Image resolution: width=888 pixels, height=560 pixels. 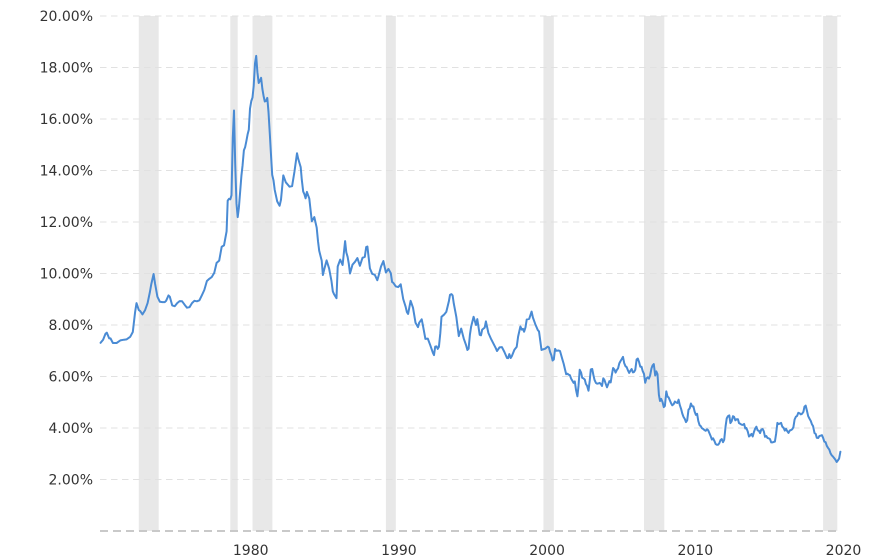 What do you see at coordinates (71, 378) in the screenshot?
I see `y-axis-label: 6.00%` at bounding box center [71, 378].